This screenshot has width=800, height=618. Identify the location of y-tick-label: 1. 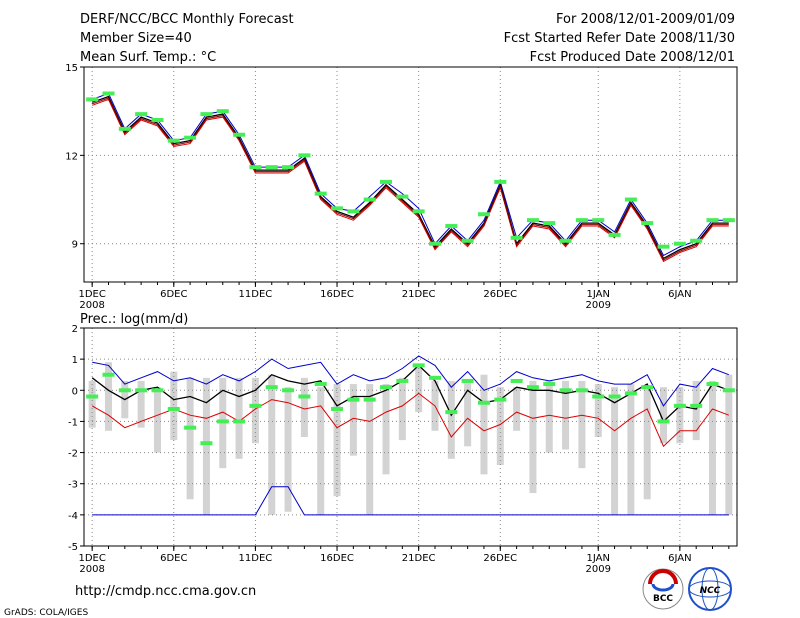
(75, 360).